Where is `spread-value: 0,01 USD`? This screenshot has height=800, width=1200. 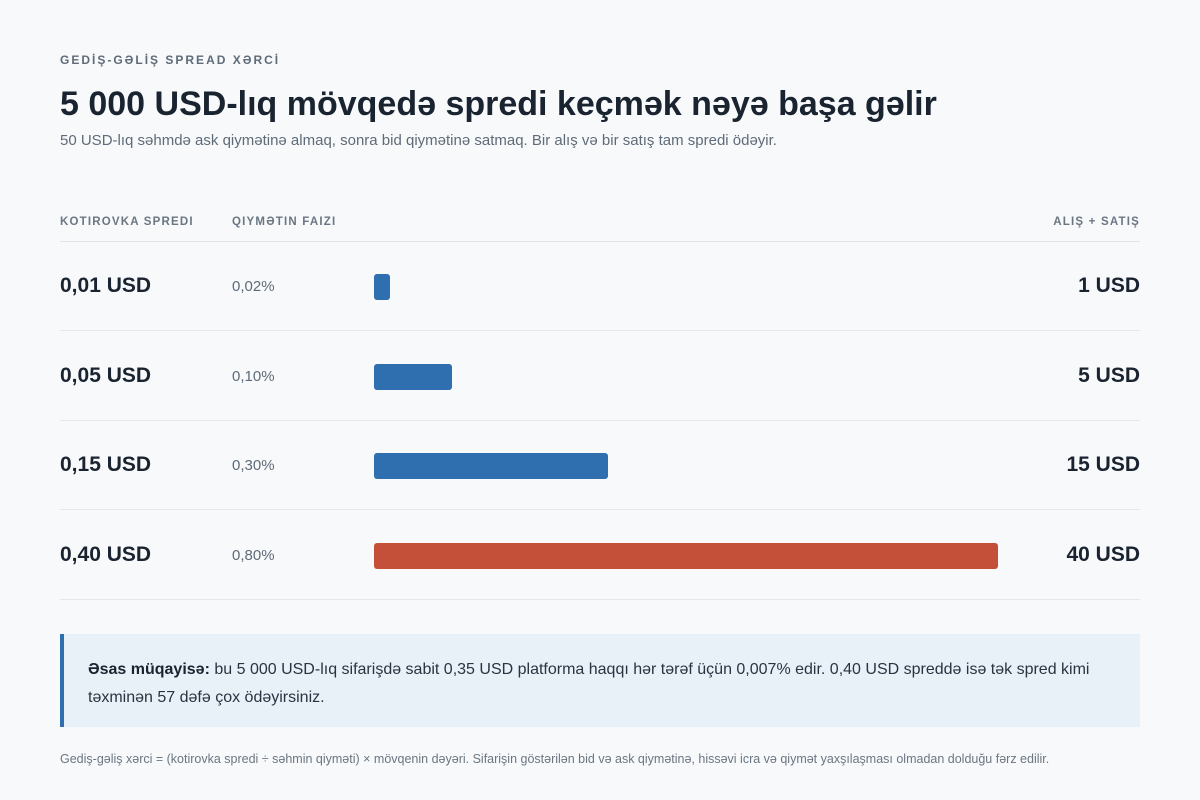
spread-value: 0,01 USD is located at coordinates (106, 285).